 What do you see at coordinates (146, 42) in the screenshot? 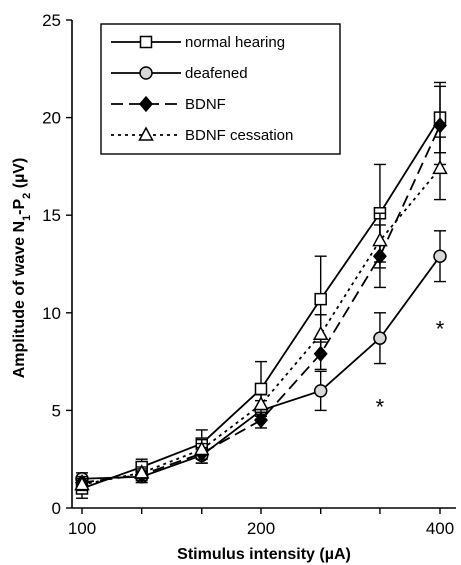
I see `legend-marker-square` at bounding box center [146, 42].